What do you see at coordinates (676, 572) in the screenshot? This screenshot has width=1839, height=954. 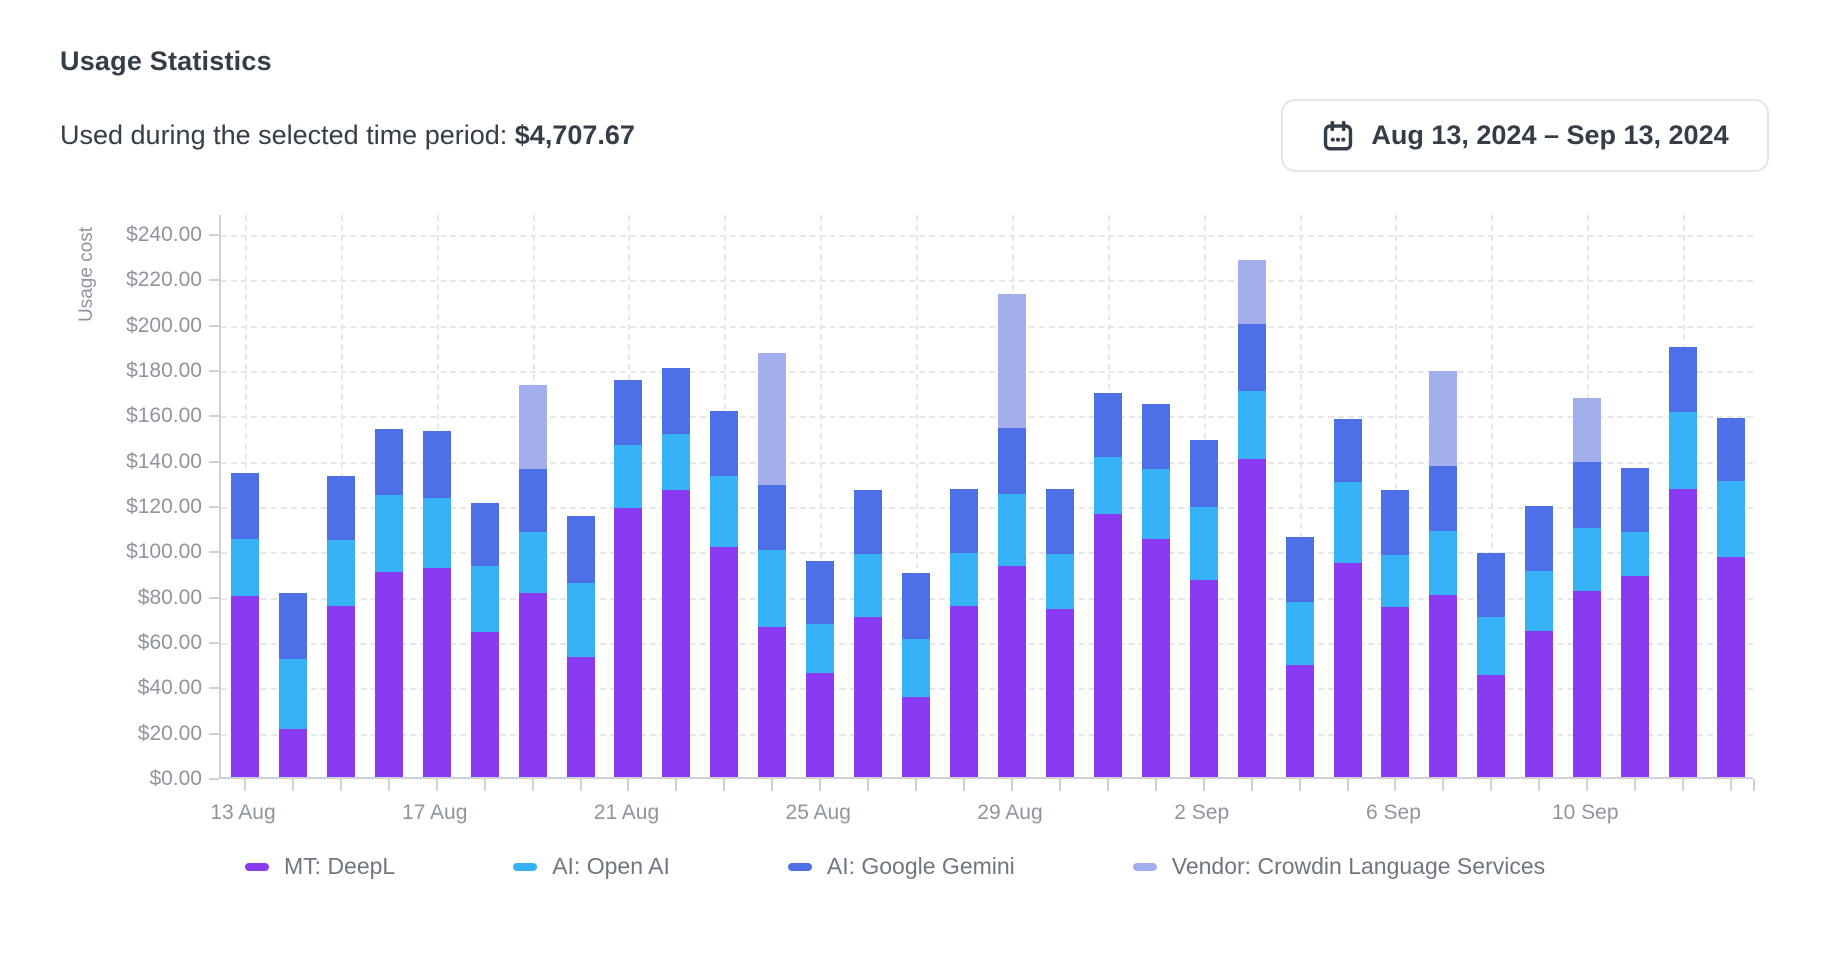 I see `bar-22-aug` at bounding box center [676, 572].